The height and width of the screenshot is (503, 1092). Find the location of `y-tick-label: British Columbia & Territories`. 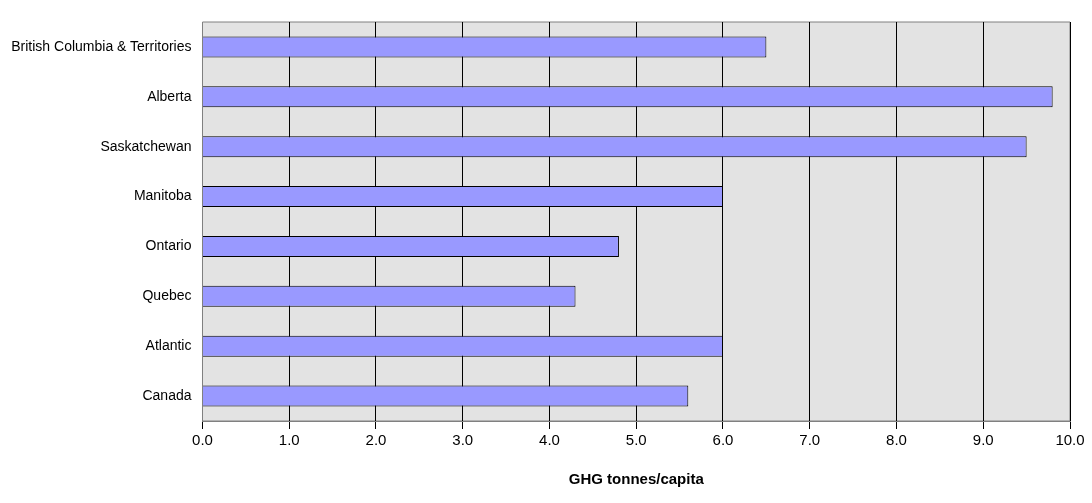

y-tick-label: British Columbia & Territories is located at coordinates (101, 45).